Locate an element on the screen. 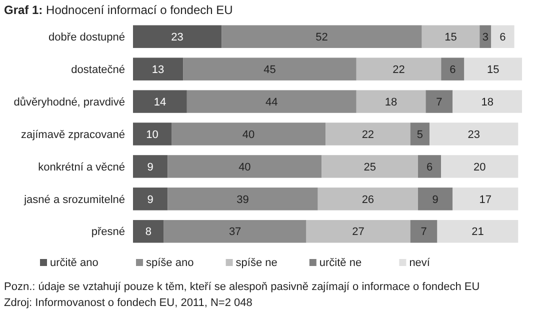 This screenshot has height=318, width=546. data-label: 45 is located at coordinates (270, 70).